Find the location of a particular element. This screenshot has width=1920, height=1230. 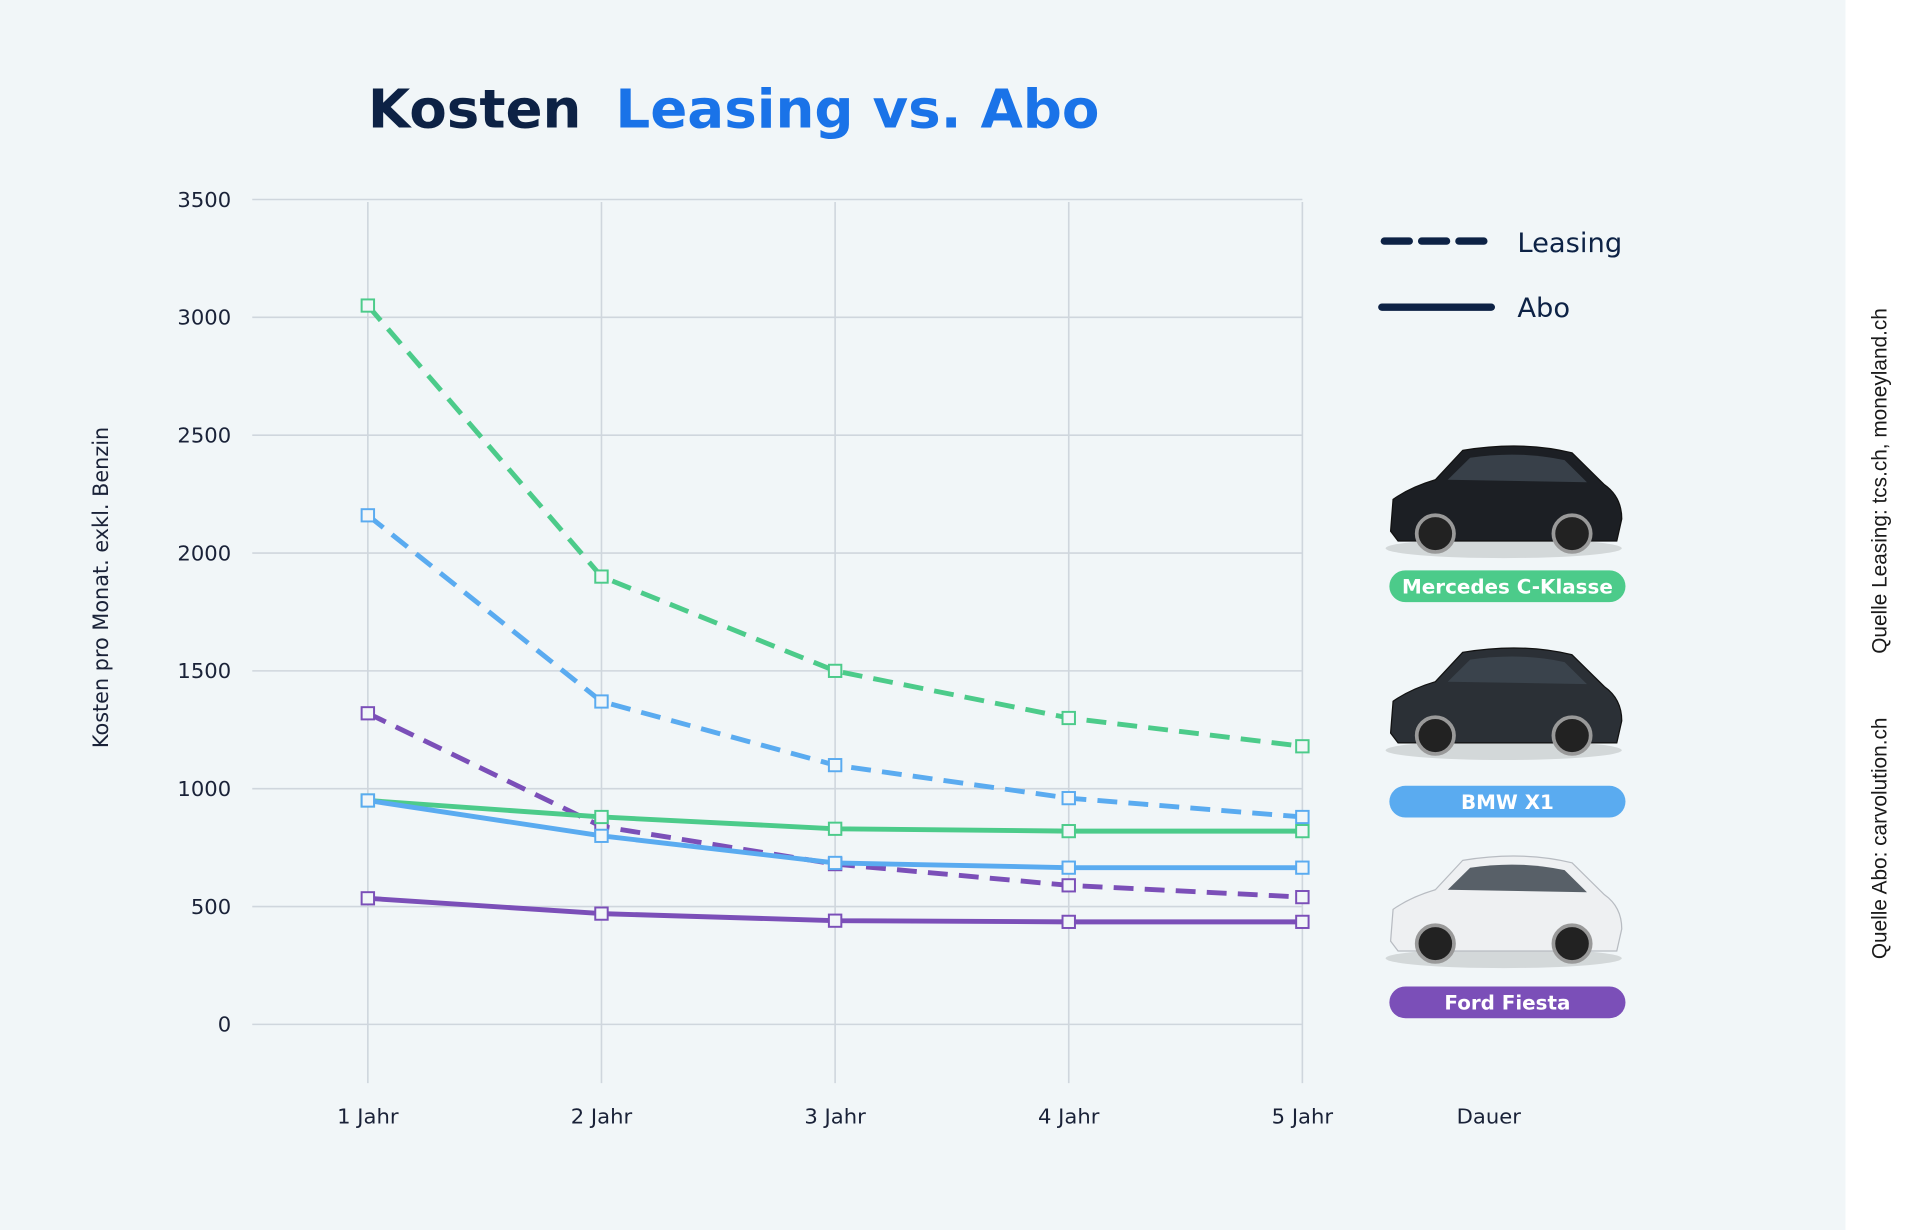

series-bmw-x1-abo is located at coordinates (835, 834).